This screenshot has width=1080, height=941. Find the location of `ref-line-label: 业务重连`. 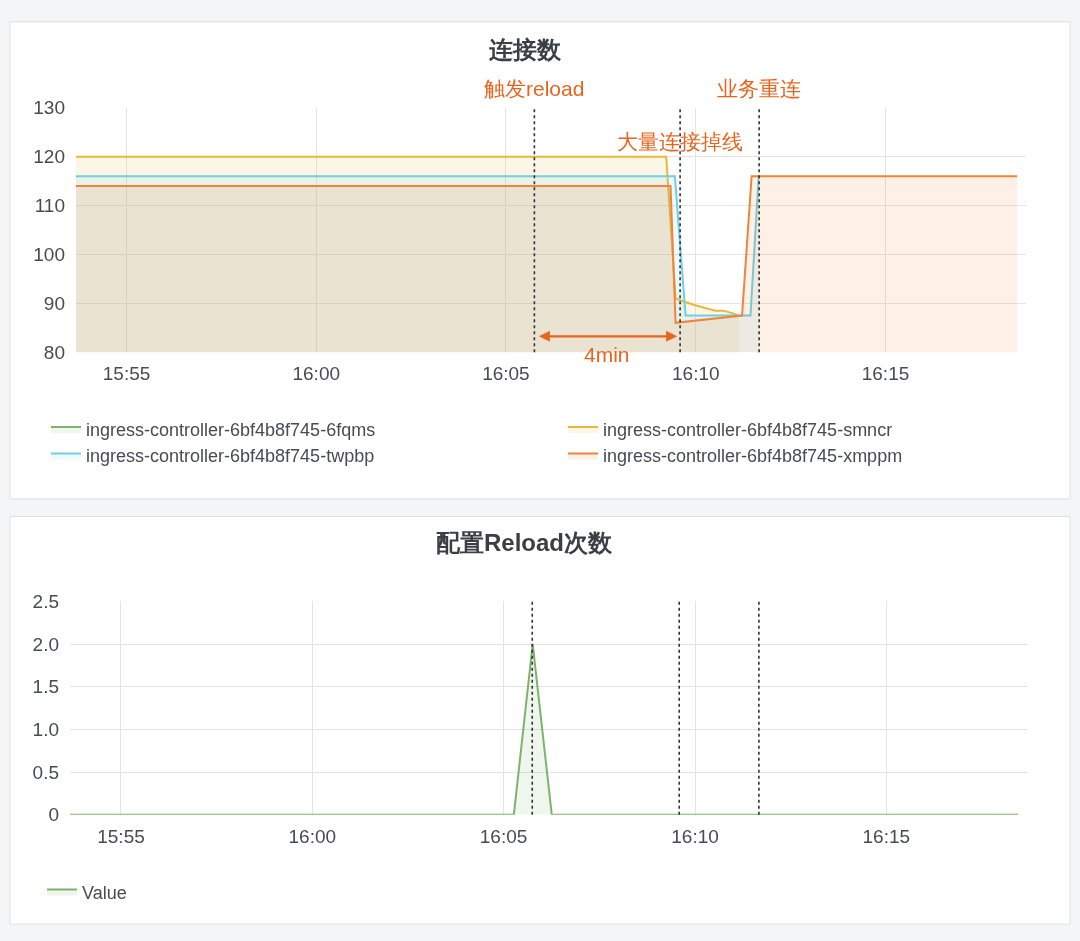

ref-line-label: 业务重连 is located at coordinates (759, 88).